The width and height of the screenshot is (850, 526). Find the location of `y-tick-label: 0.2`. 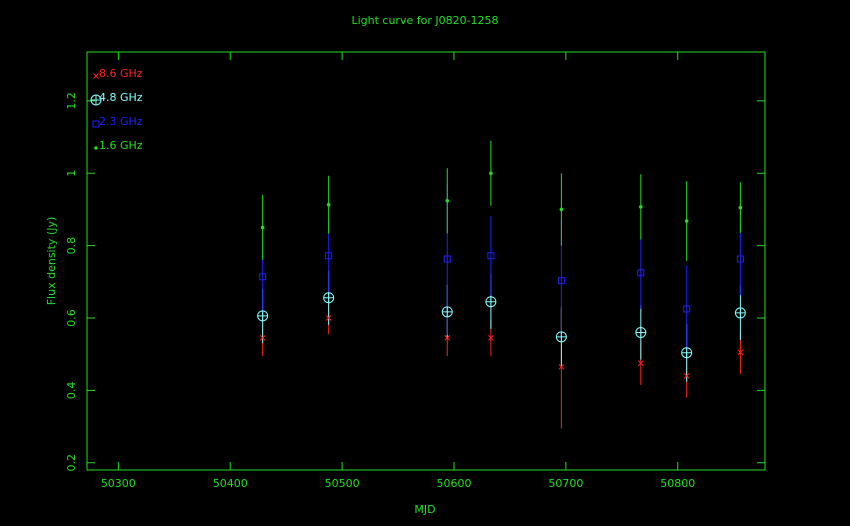

y-tick-label: 0.2 is located at coordinates (71, 463).